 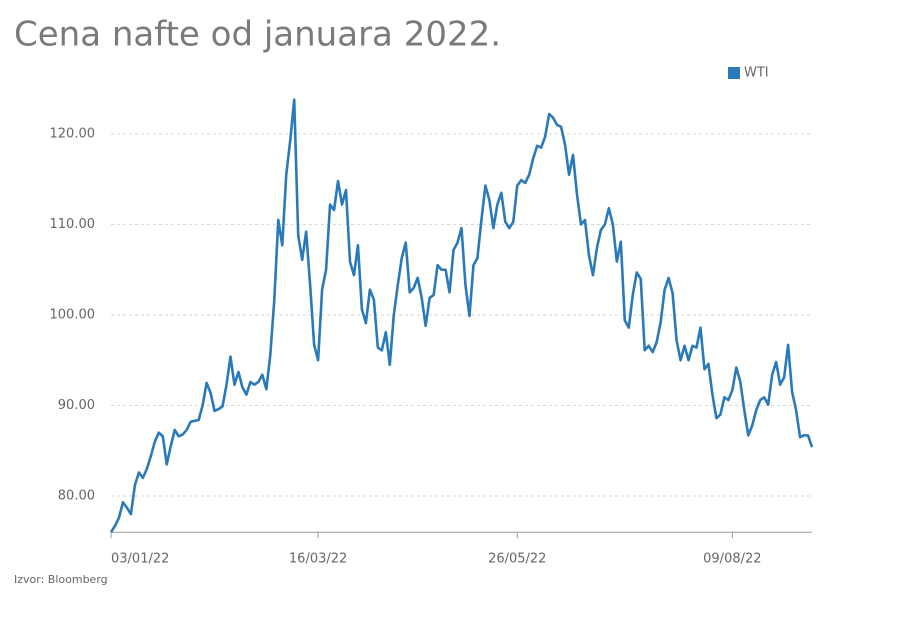 I want to click on legend-label: WTI, so click(x=756, y=73).